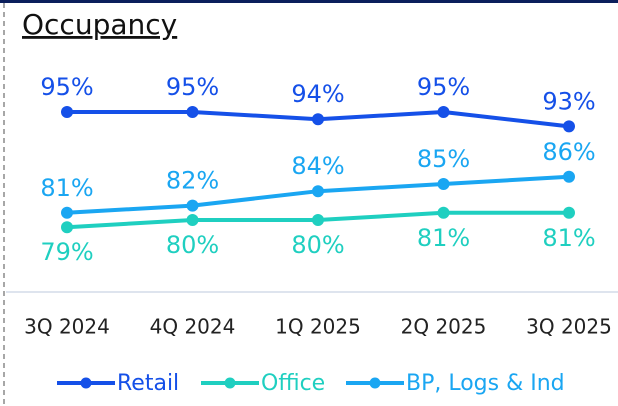  Describe the element at coordinates (317, 94) in the screenshot. I see `data-label: 94%` at that location.